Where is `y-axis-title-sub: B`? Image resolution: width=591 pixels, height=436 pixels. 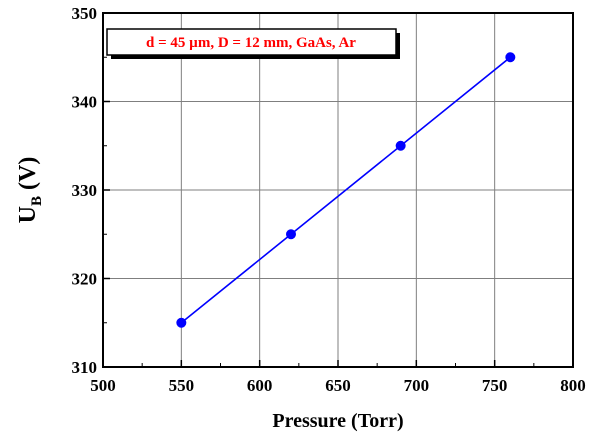
y-axis-title-sub: B is located at coordinates (37, 201).